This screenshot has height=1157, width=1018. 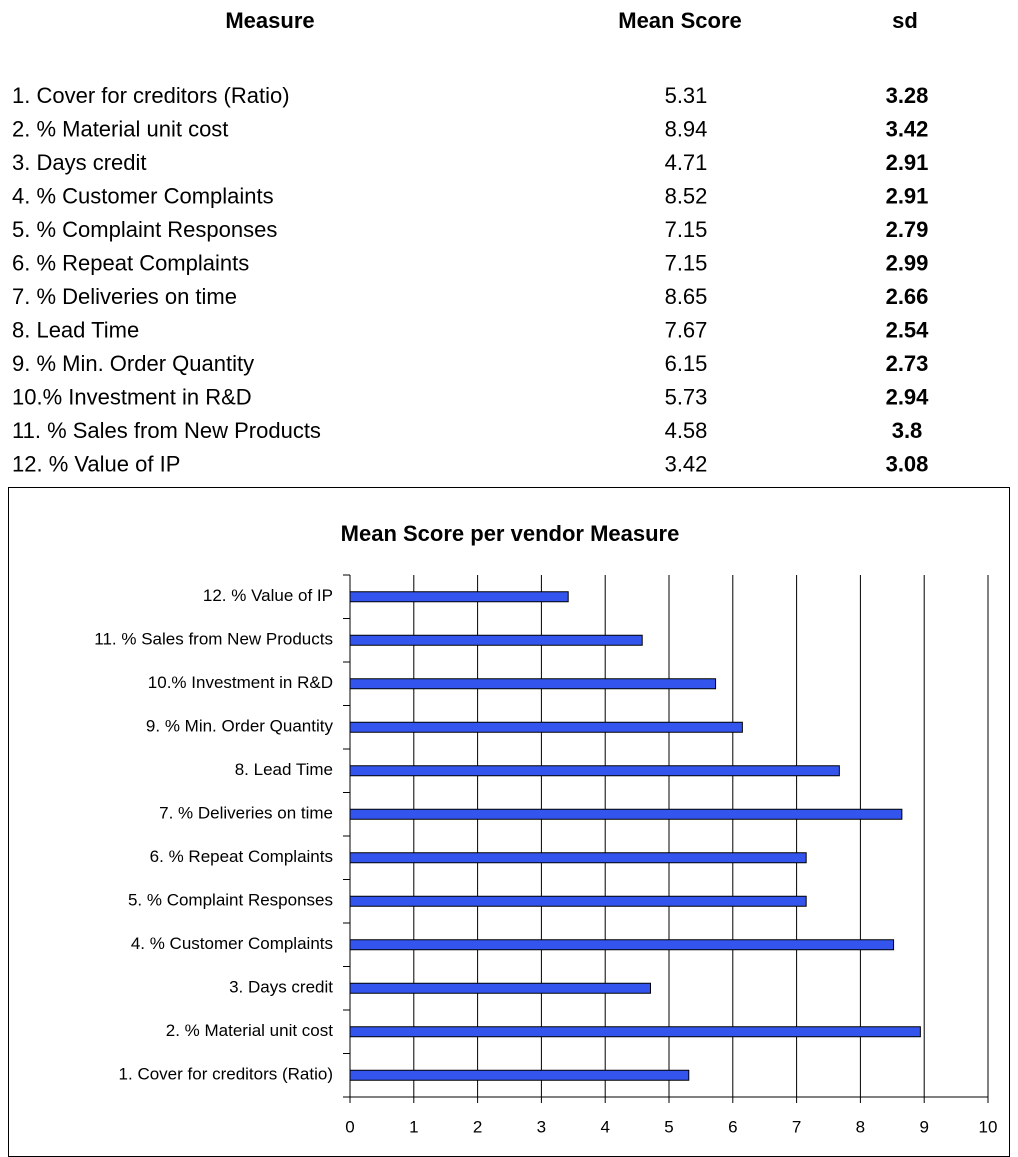 I want to click on measure-cell: 6. % Repeat Complaints, so click(x=130, y=262).